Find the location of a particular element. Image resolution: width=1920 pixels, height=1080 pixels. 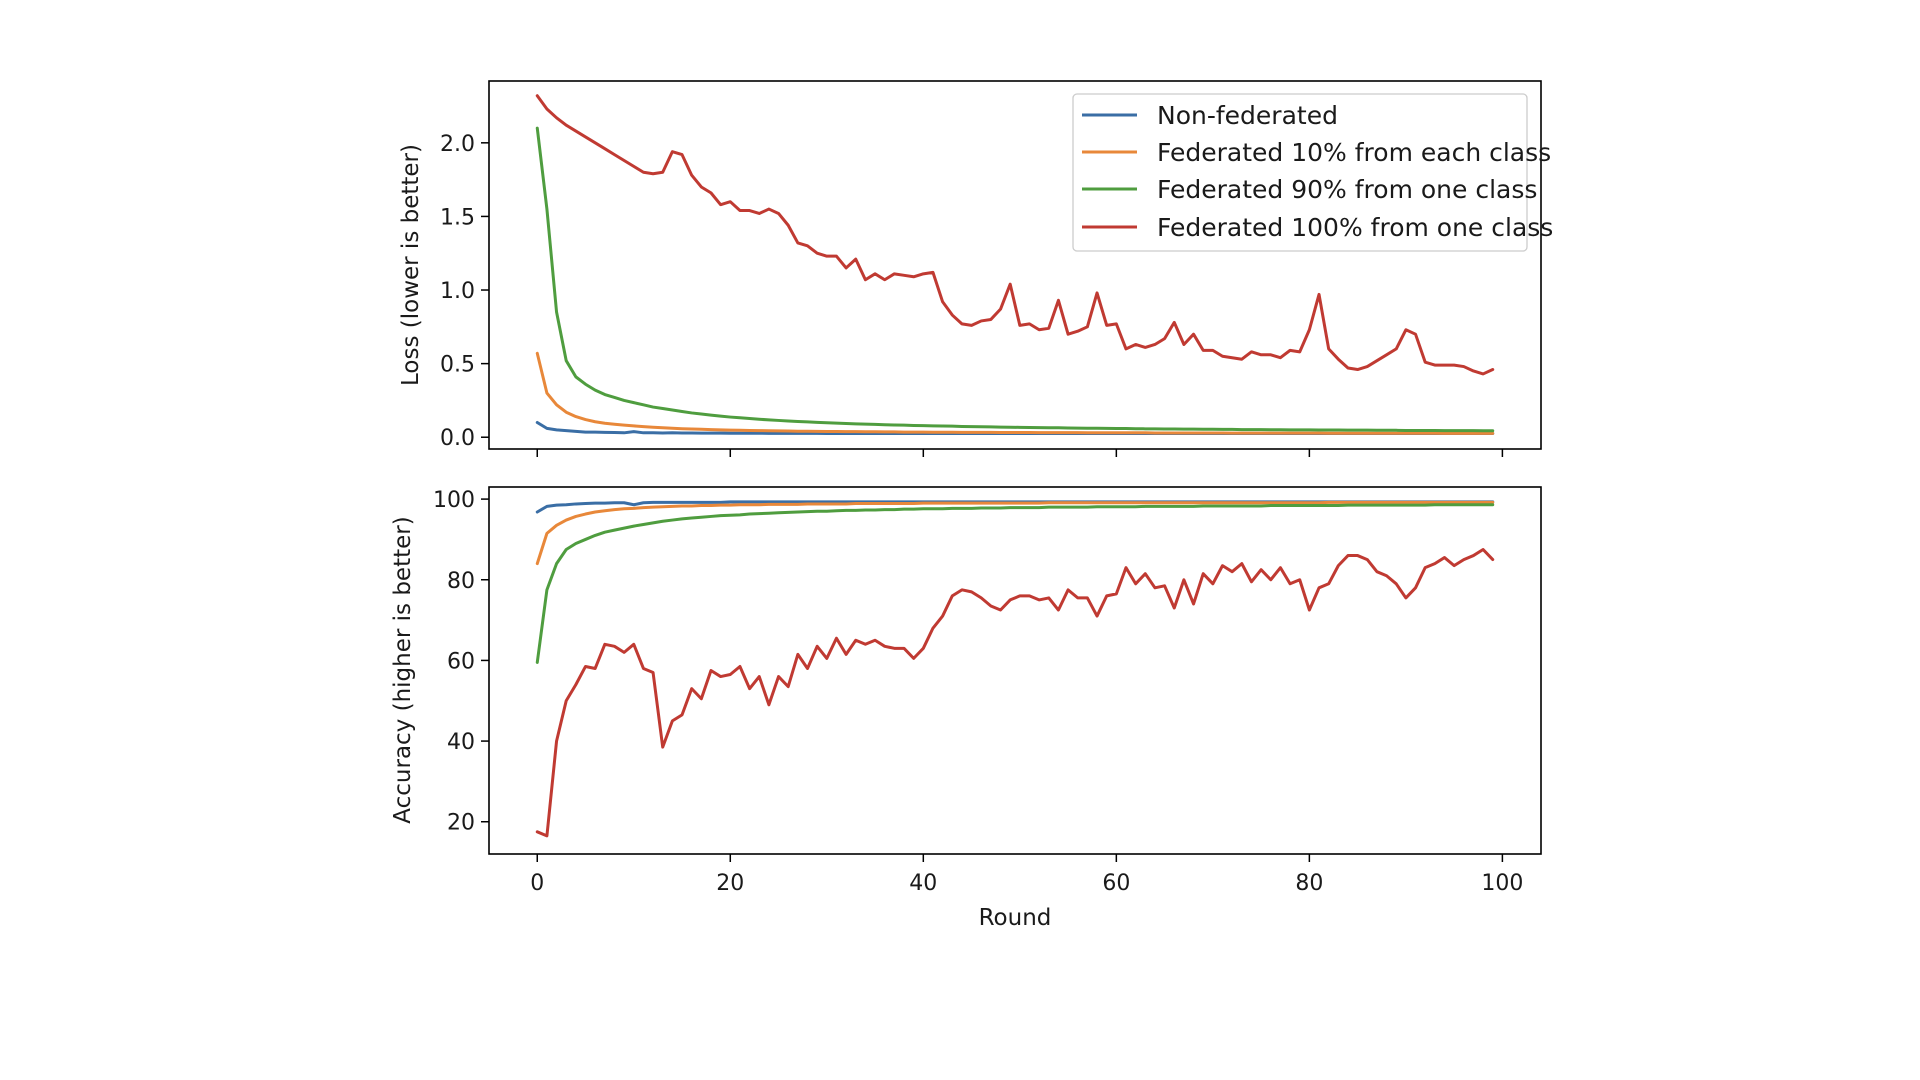

accuracy-y-axis-label: Accuracy (higher is better) is located at coordinates (403, 669).